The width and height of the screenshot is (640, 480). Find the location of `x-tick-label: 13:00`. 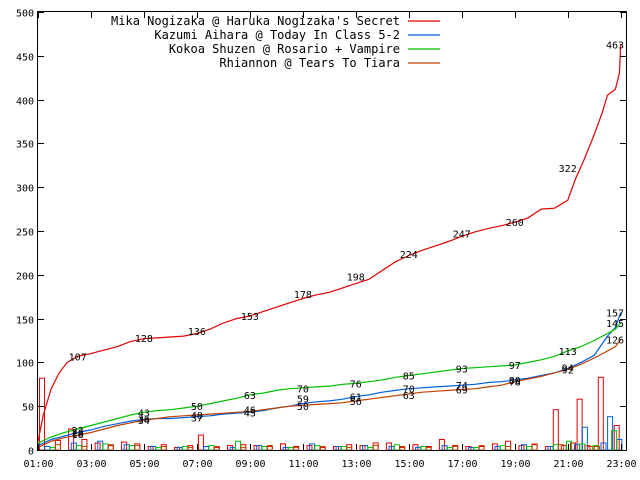

x-tick-label: 13:00 is located at coordinates (356, 464).